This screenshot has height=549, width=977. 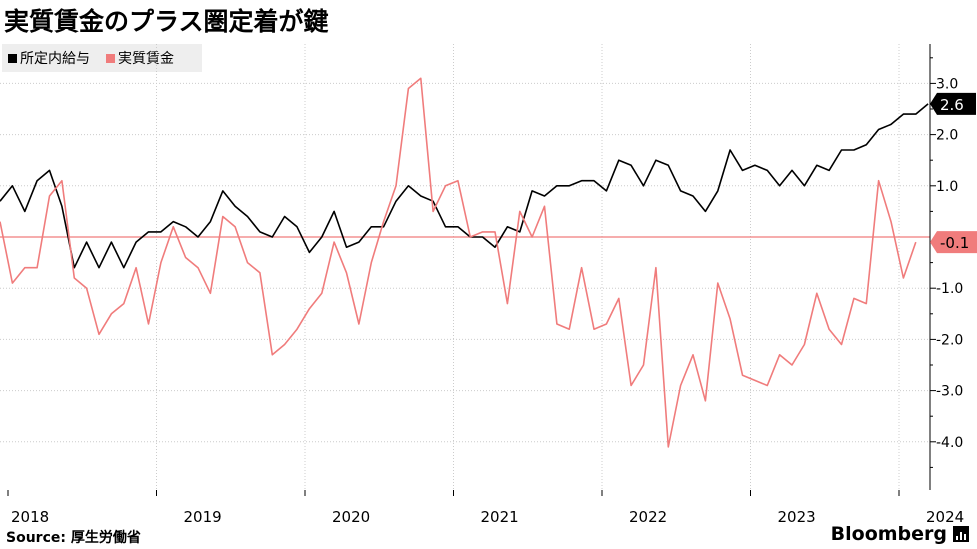 I want to click on legend-item-real-wages: 実質賃金, so click(x=140, y=58).